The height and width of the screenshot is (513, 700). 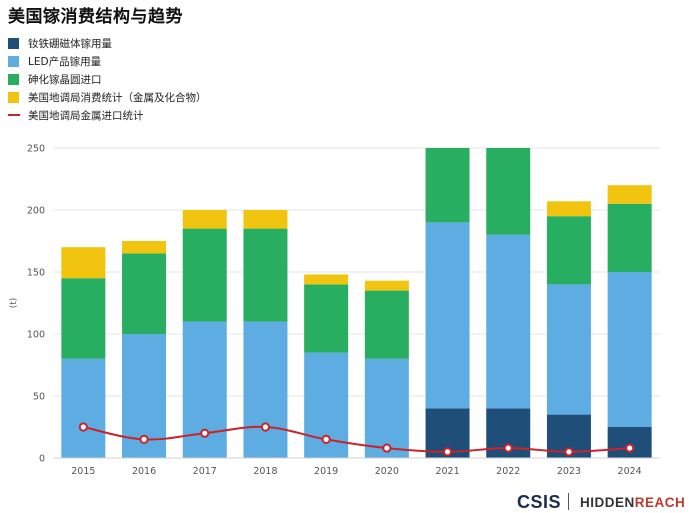 I want to click on hiddenreach-logo-part-a: HIDDEN, so click(x=607, y=502).